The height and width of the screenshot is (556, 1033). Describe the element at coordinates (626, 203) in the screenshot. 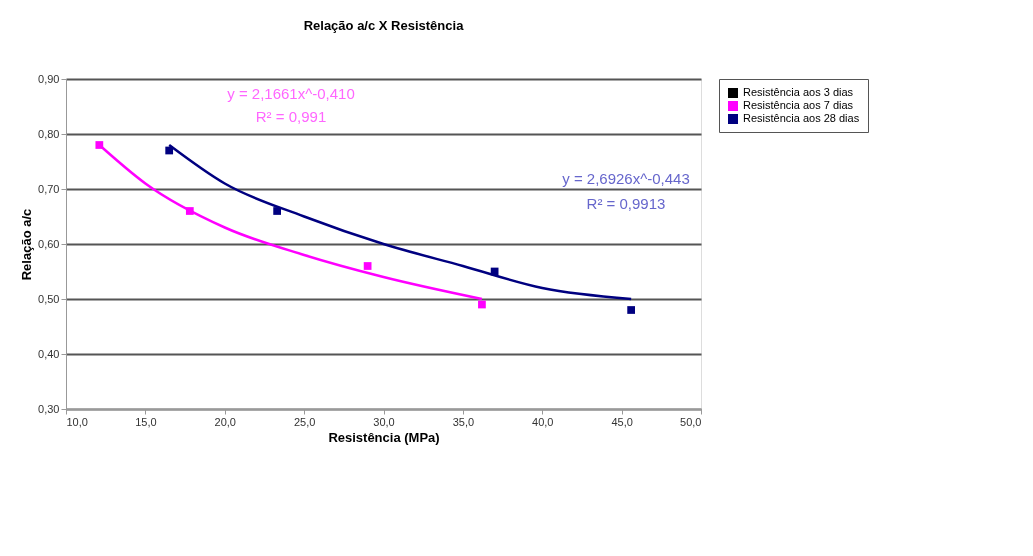

I see `annotation: R² = 0,9913` at that location.